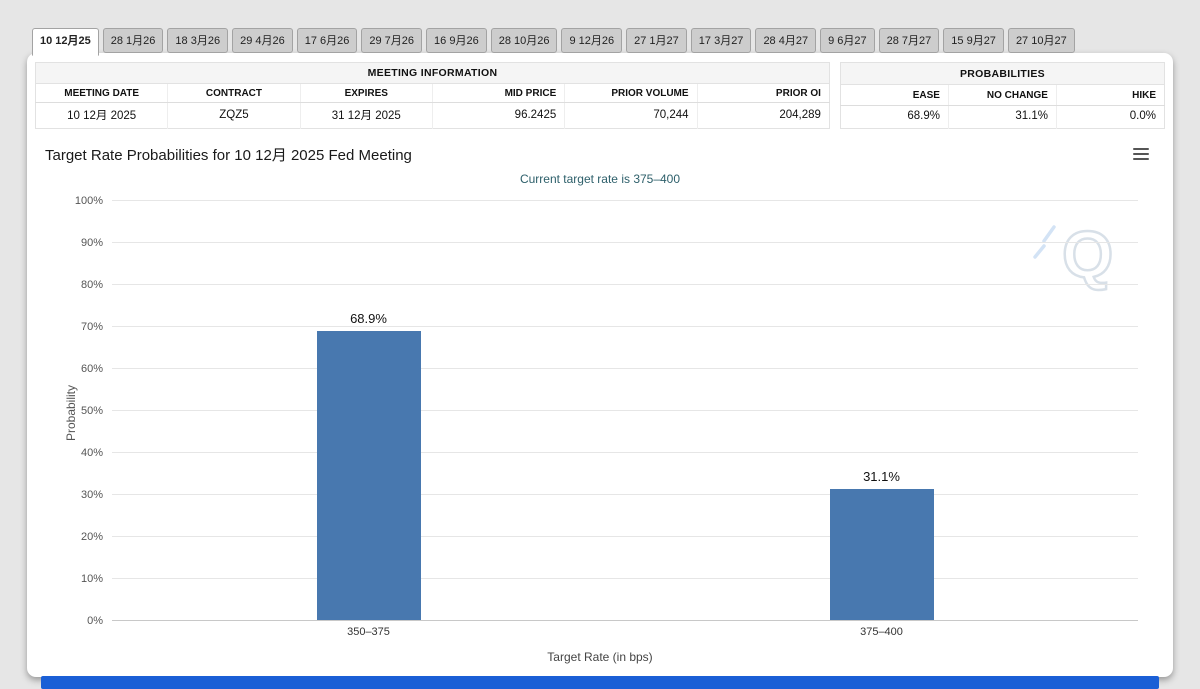  I want to click on tab-meeting-3: 29 4月26, so click(262, 40).